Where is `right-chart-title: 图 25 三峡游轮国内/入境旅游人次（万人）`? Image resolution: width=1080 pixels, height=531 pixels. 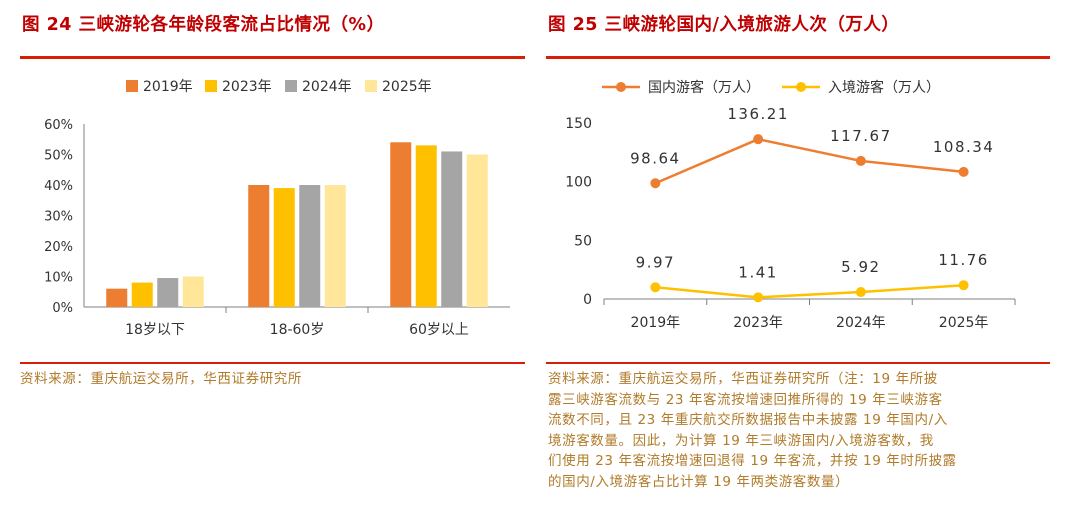 right-chart-title: 图 25 三峡游轮国内/入境旅游人次（万人） is located at coordinates (724, 25).